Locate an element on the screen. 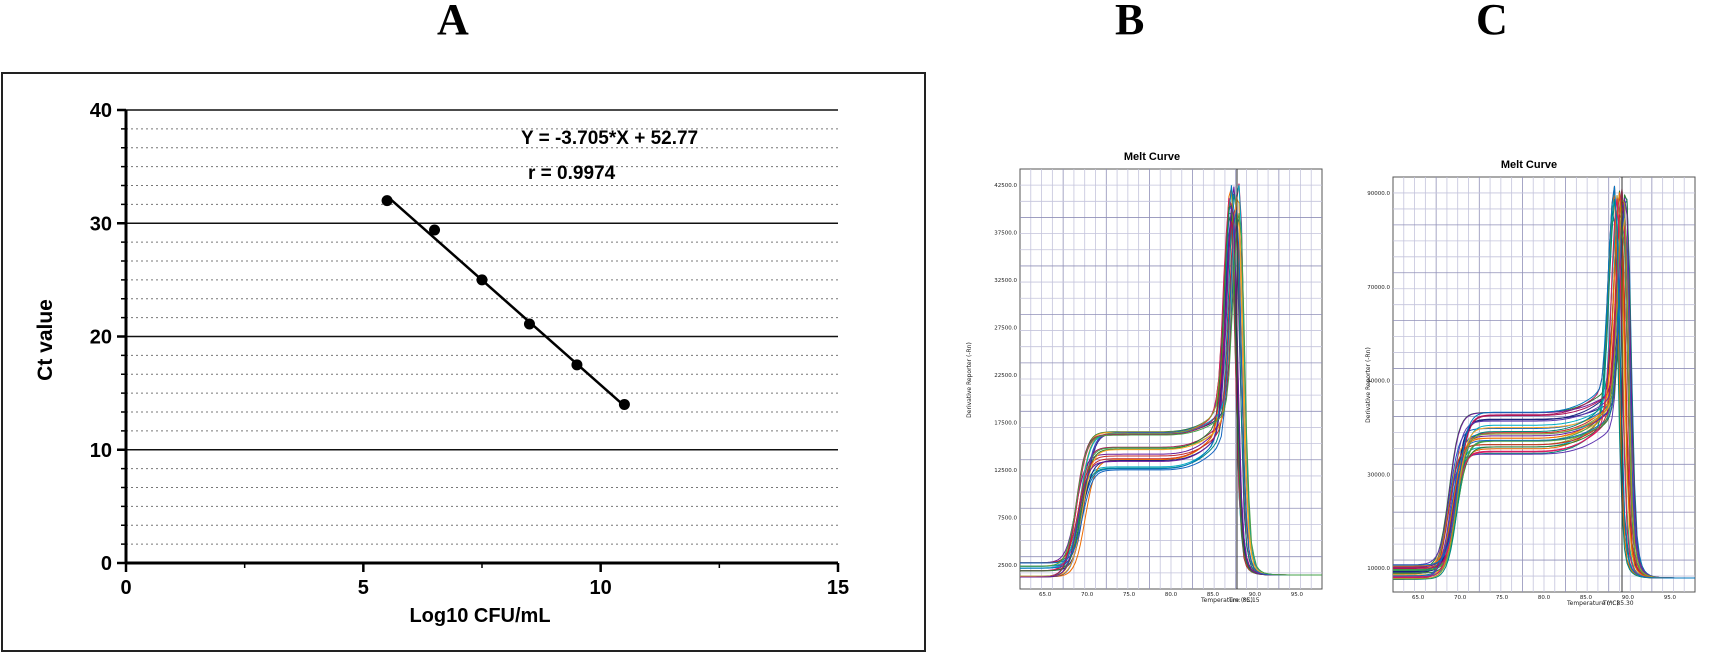 Image resolution: width=1713 pixels, height=653 pixels. melt-y-tick-label: 50000.0 is located at coordinates (1378, 382).